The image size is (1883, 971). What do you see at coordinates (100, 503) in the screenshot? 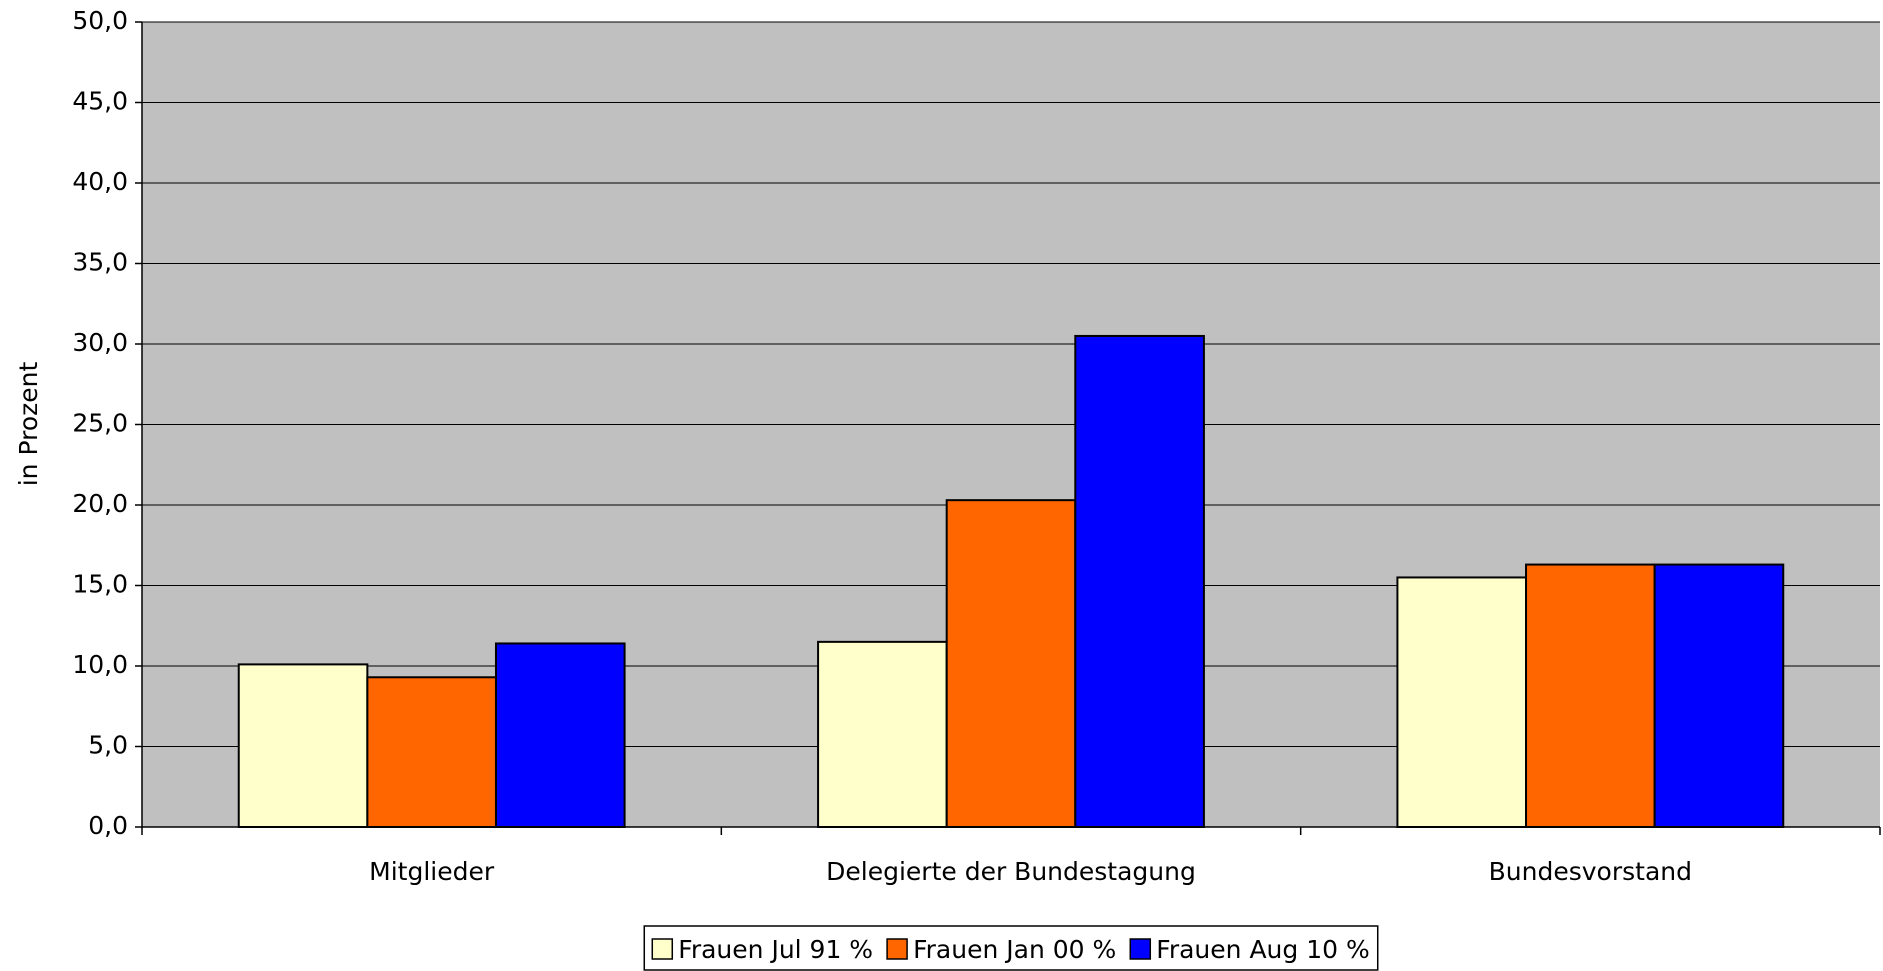
I see `y-tick-label: 20,0` at bounding box center [100, 503].